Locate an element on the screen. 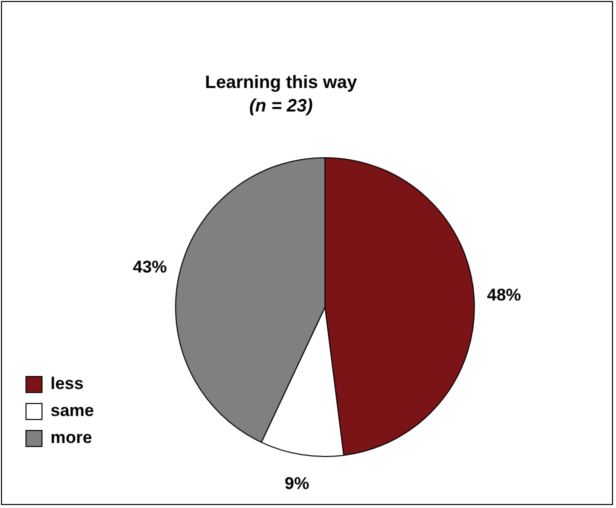 The image size is (616, 508). data-label: 48% is located at coordinates (504, 295).